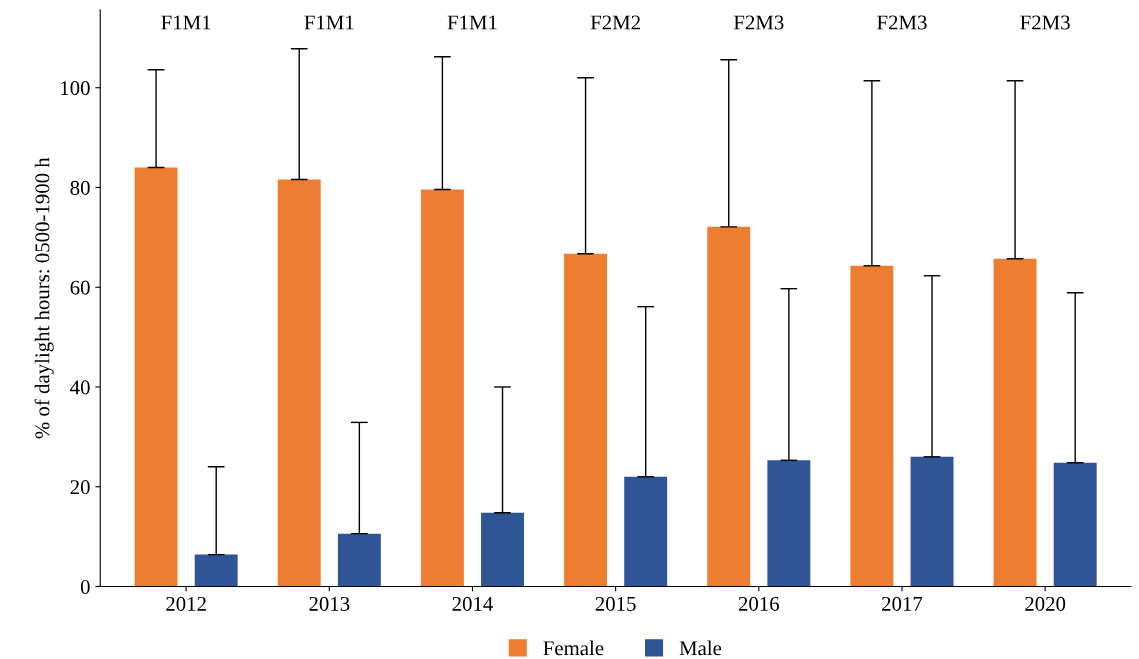 The height and width of the screenshot is (659, 1139). Describe the element at coordinates (80, 287) in the screenshot. I see `y-tick-label: 60` at that location.